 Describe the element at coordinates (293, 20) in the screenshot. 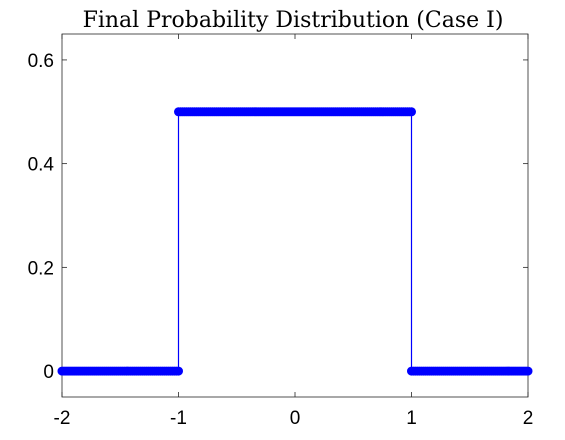

I see `chart-title: Final Probability Distribution (Case I)` at that location.